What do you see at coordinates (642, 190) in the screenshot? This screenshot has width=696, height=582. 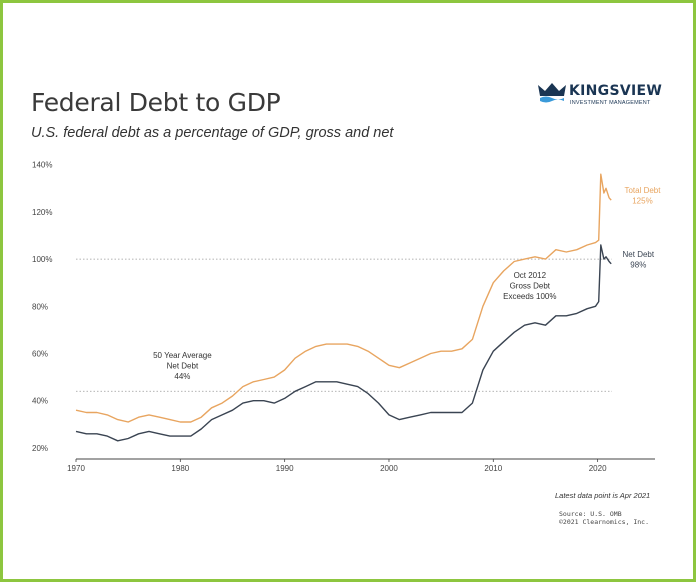 I see `total_label-line: Total Debt` at bounding box center [642, 190].